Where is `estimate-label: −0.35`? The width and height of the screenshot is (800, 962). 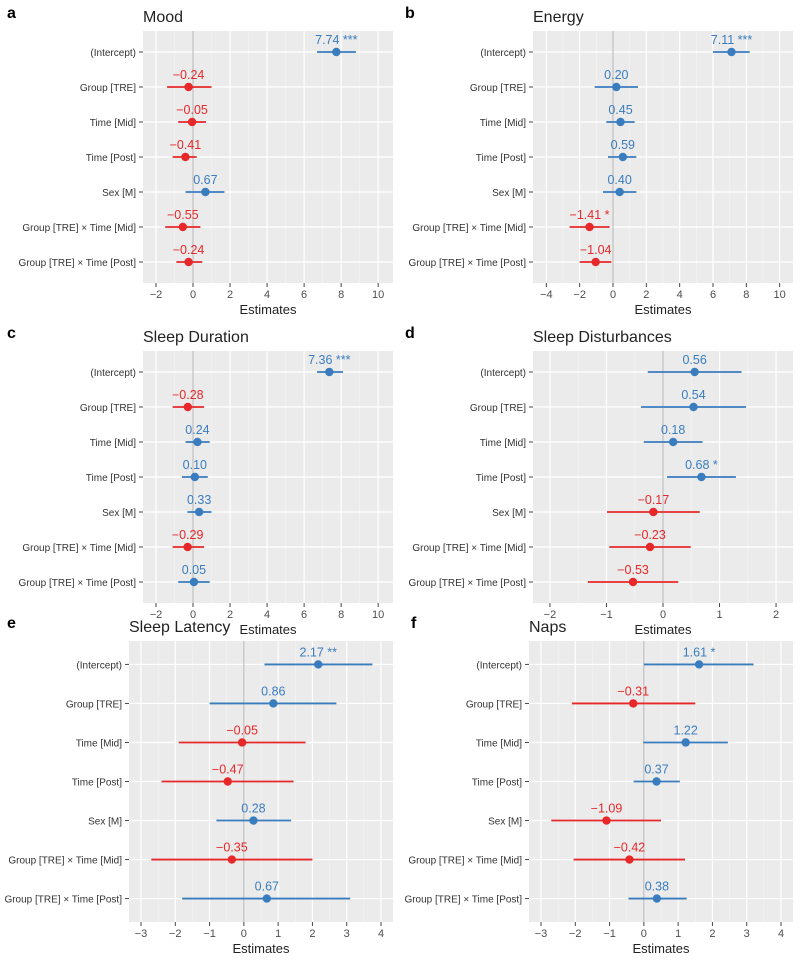 estimate-label: −0.35 is located at coordinates (232, 848).